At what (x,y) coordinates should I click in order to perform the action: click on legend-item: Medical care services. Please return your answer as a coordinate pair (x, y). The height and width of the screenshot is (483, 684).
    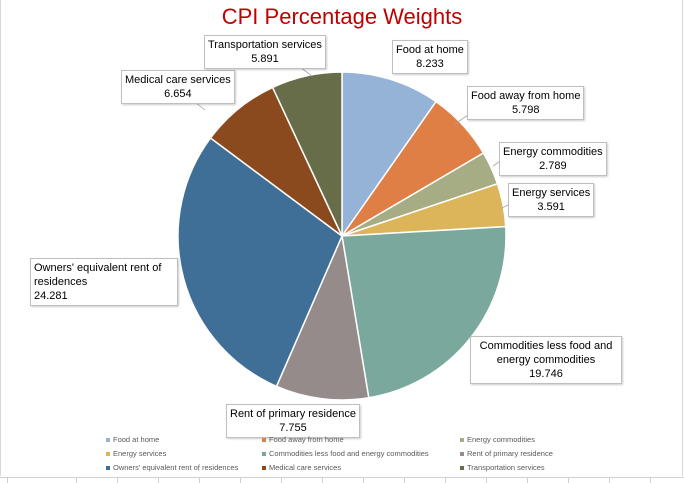
    Looking at the image, I should click on (301, 467).